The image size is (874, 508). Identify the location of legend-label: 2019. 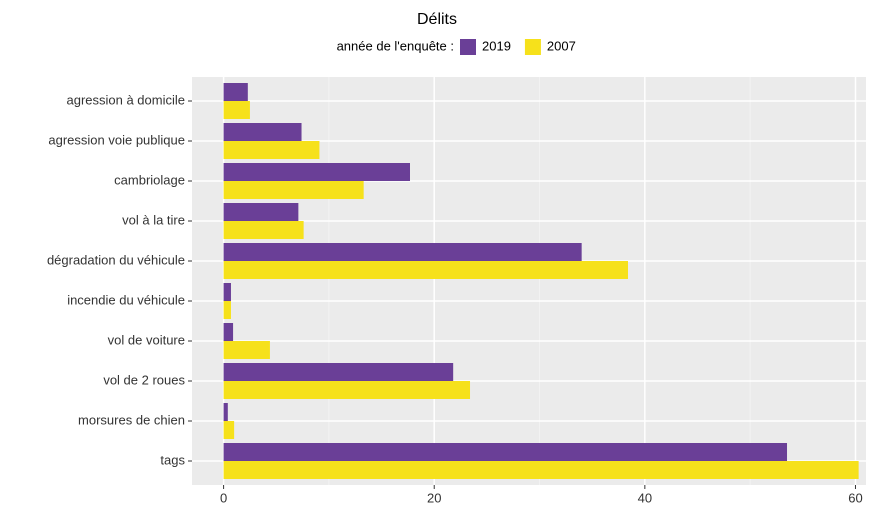
(496, 45).